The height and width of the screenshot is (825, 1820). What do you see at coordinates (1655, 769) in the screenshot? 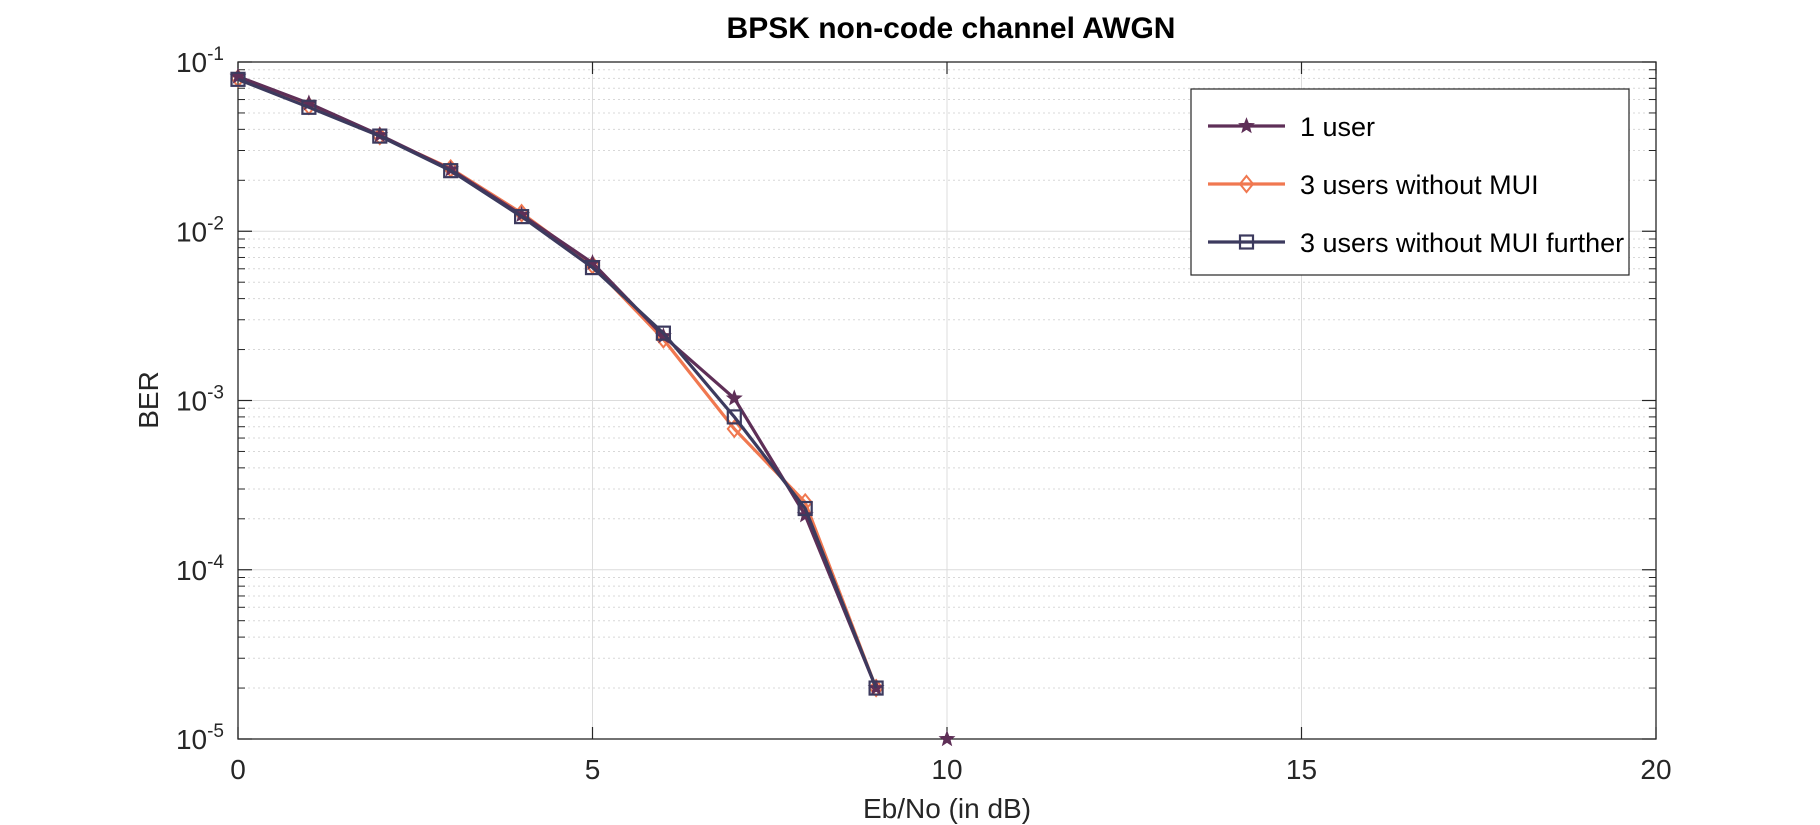
I see `x-tick-label: 20` at bounding box center [1655, 769].